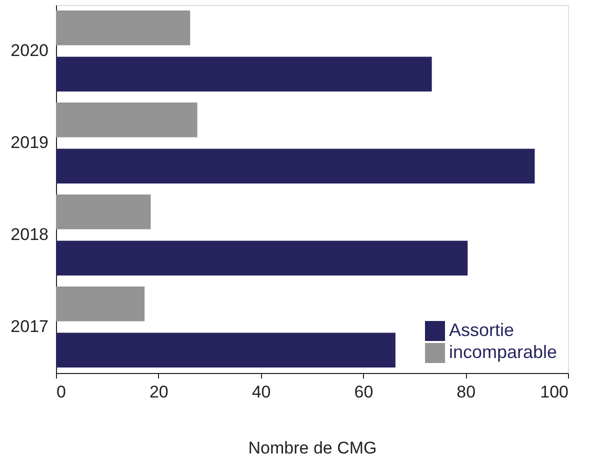 The width and height of the screenshot is (609, 466). I want to click on x-tick-label: 100, so click(554, 392).